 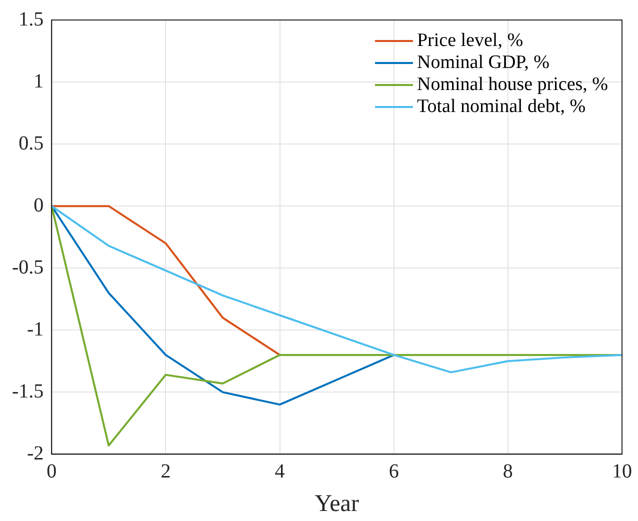 I want to click on y-tick-label: -1.5, so click(x=28, y=391).